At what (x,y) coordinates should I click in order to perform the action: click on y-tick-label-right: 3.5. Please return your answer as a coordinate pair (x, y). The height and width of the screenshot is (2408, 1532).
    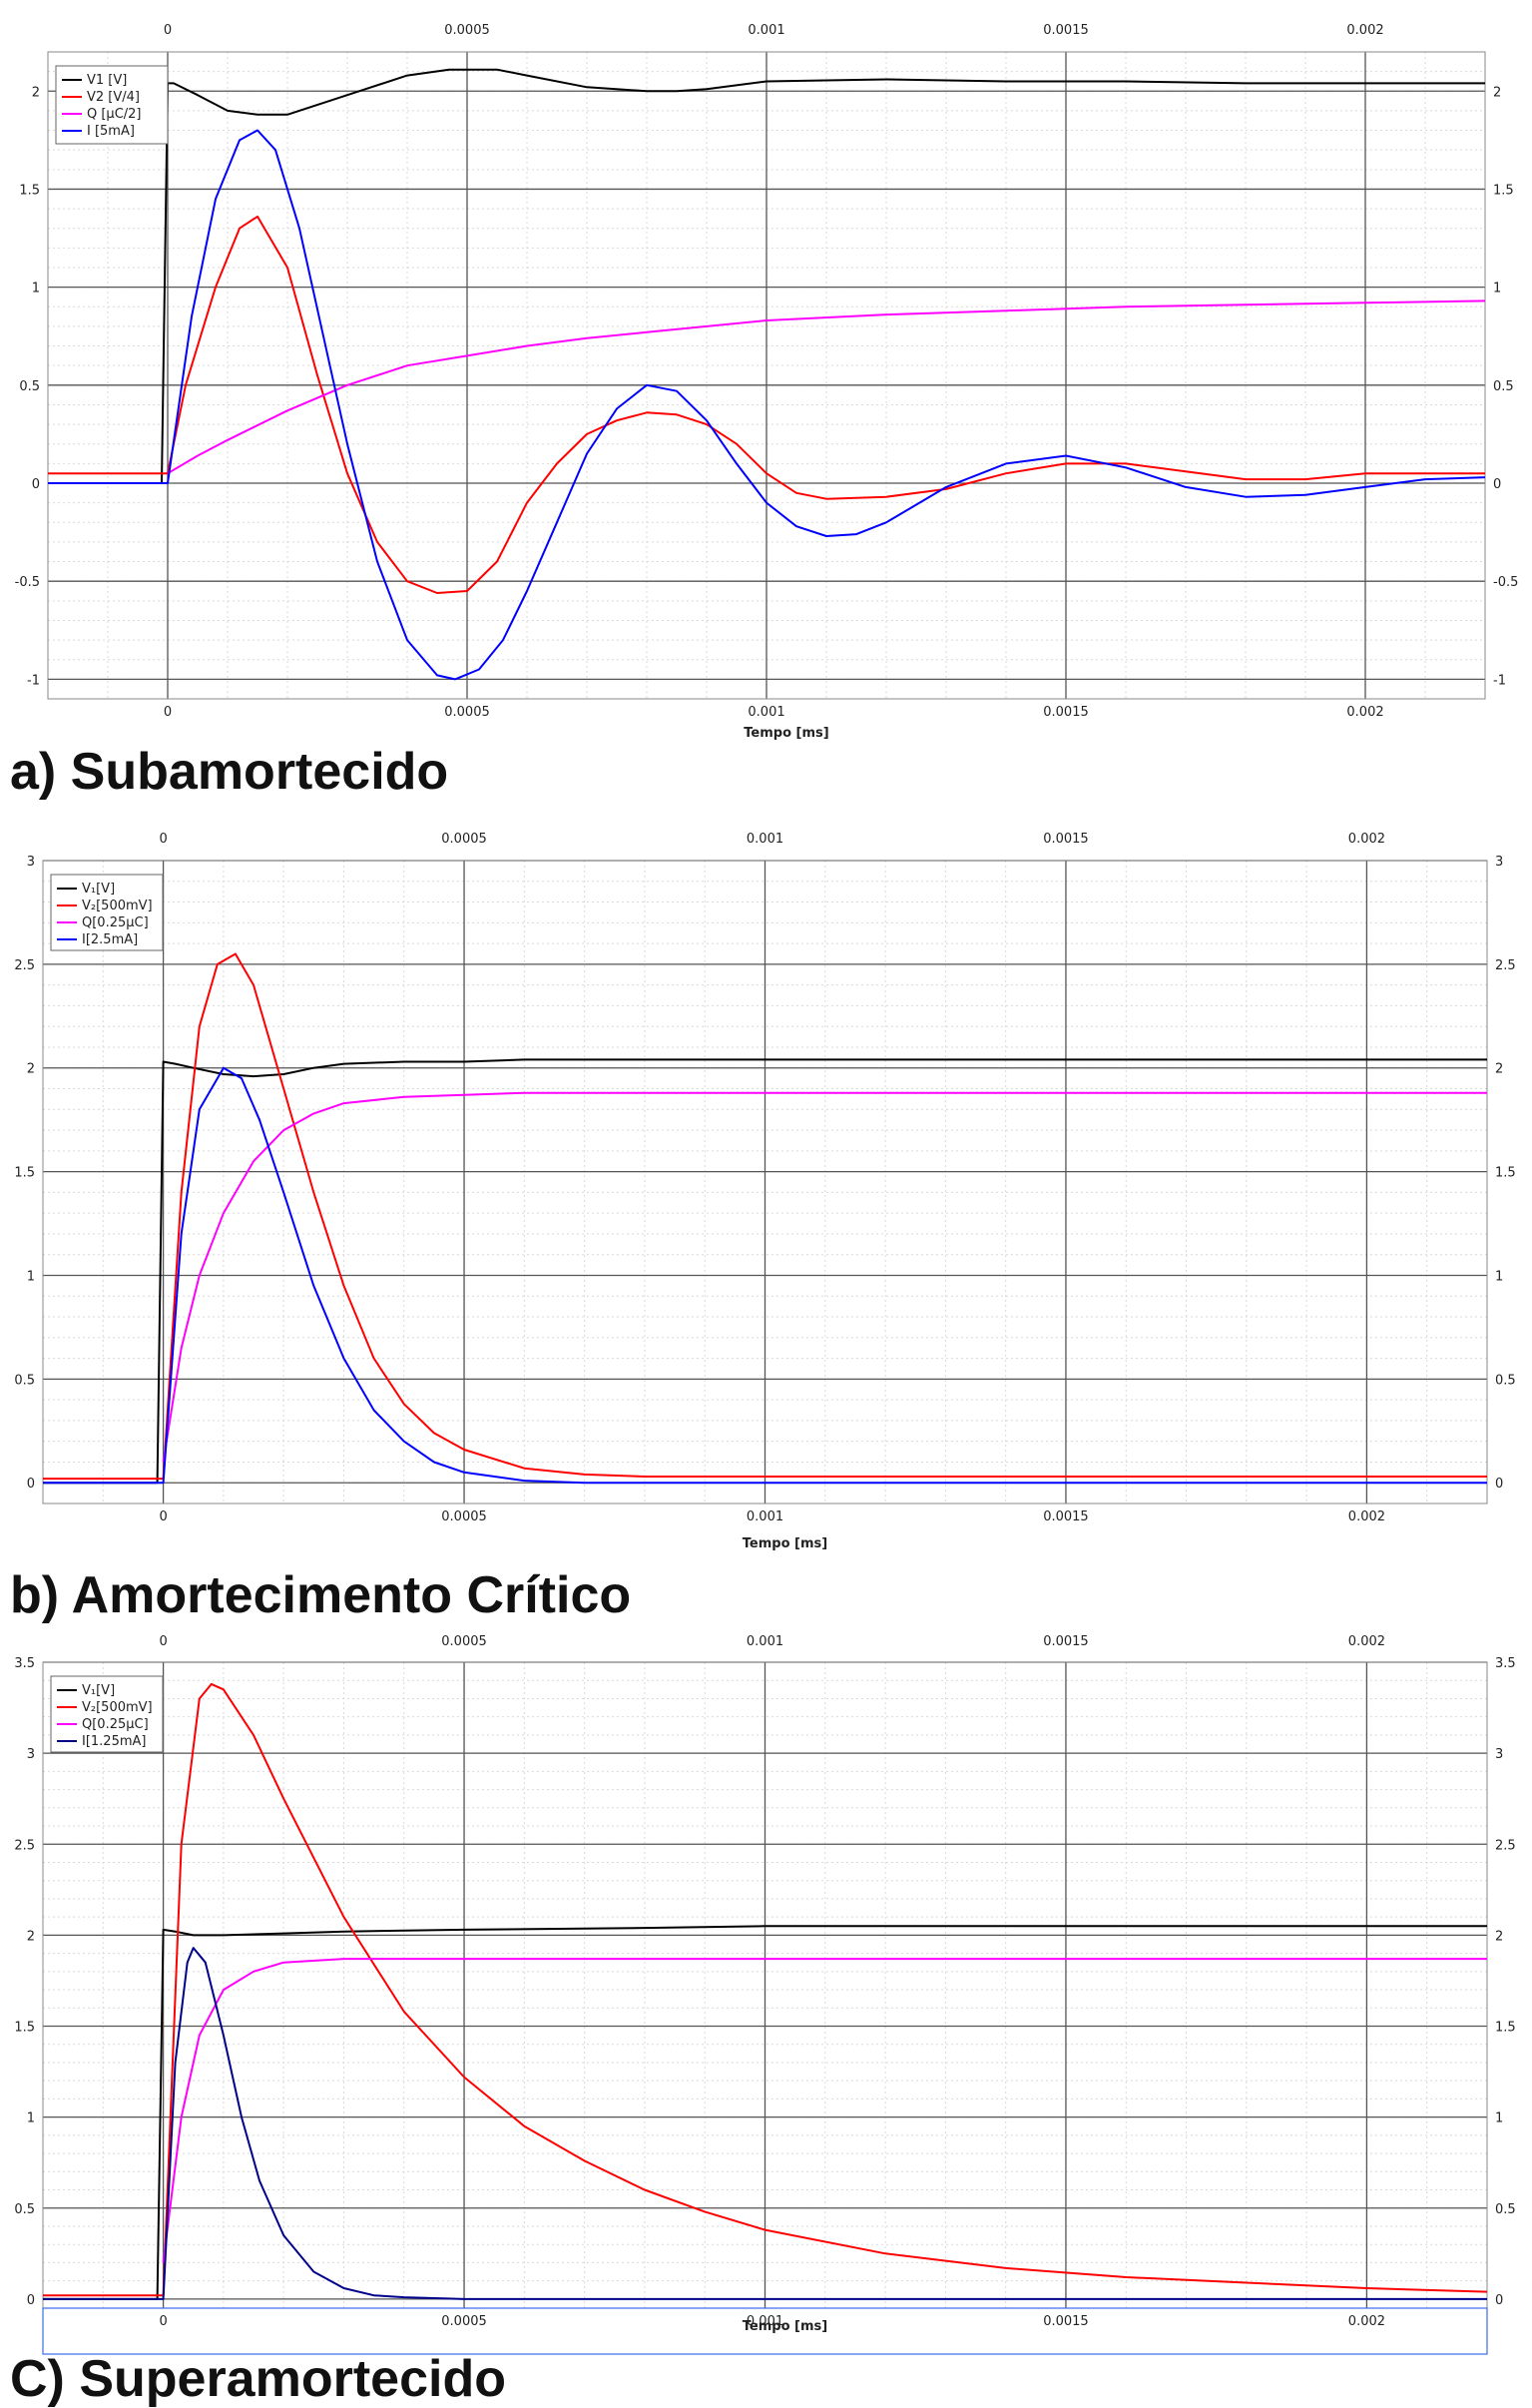
    Looking at the image, I should click on (1505, 1663).